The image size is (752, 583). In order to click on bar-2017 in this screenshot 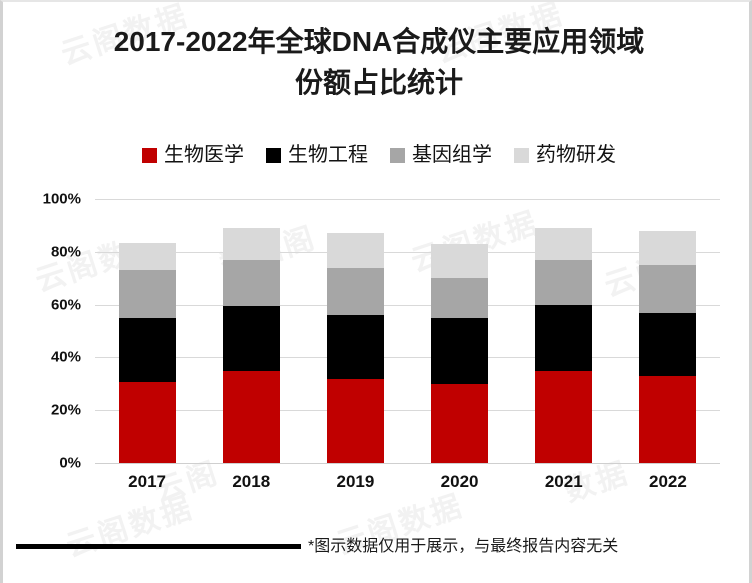, I will do `click(147, 352)`.